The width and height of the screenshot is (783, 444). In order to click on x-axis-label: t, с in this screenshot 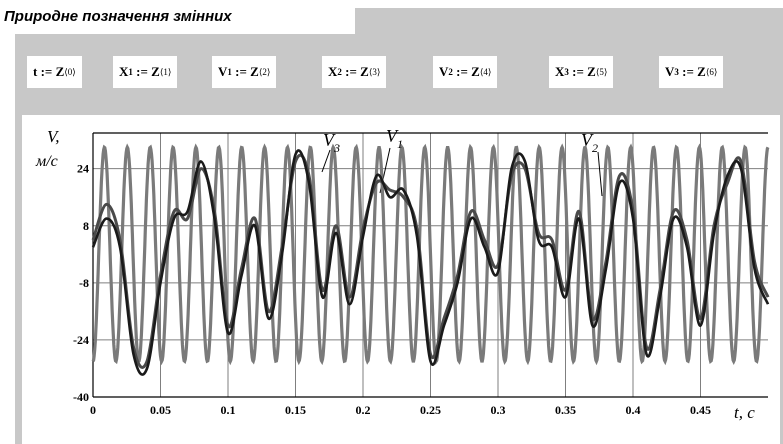, I will do `click(744, 412)`.